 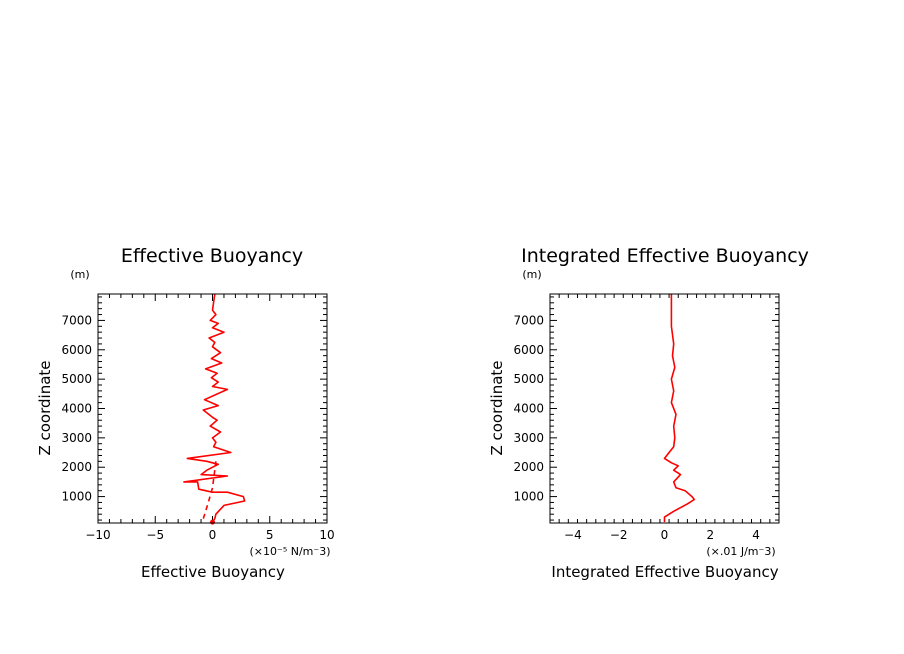 I want to click on x-tick-label: 5, so click(x=270, y=535).